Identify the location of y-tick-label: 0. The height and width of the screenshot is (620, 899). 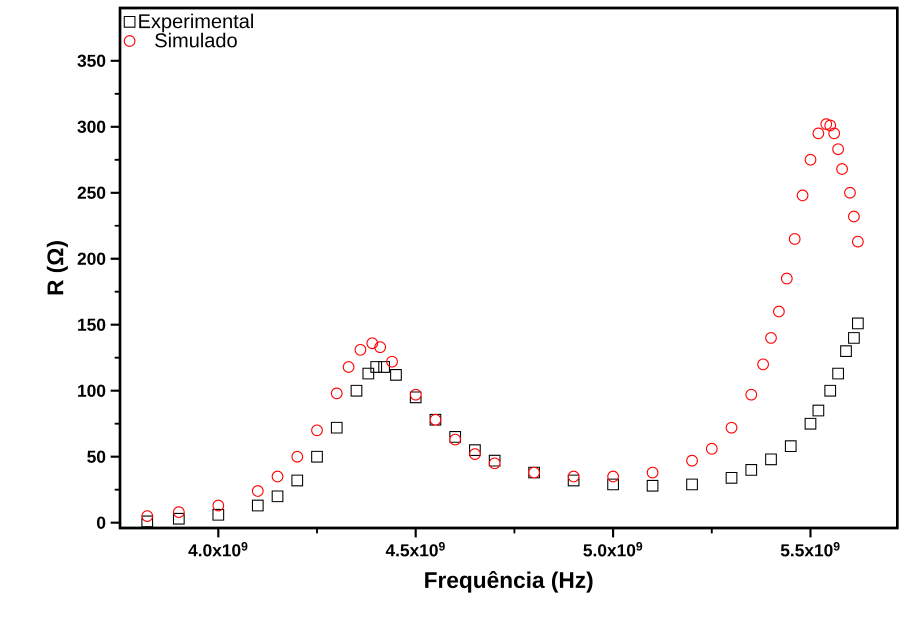
(101, 522).